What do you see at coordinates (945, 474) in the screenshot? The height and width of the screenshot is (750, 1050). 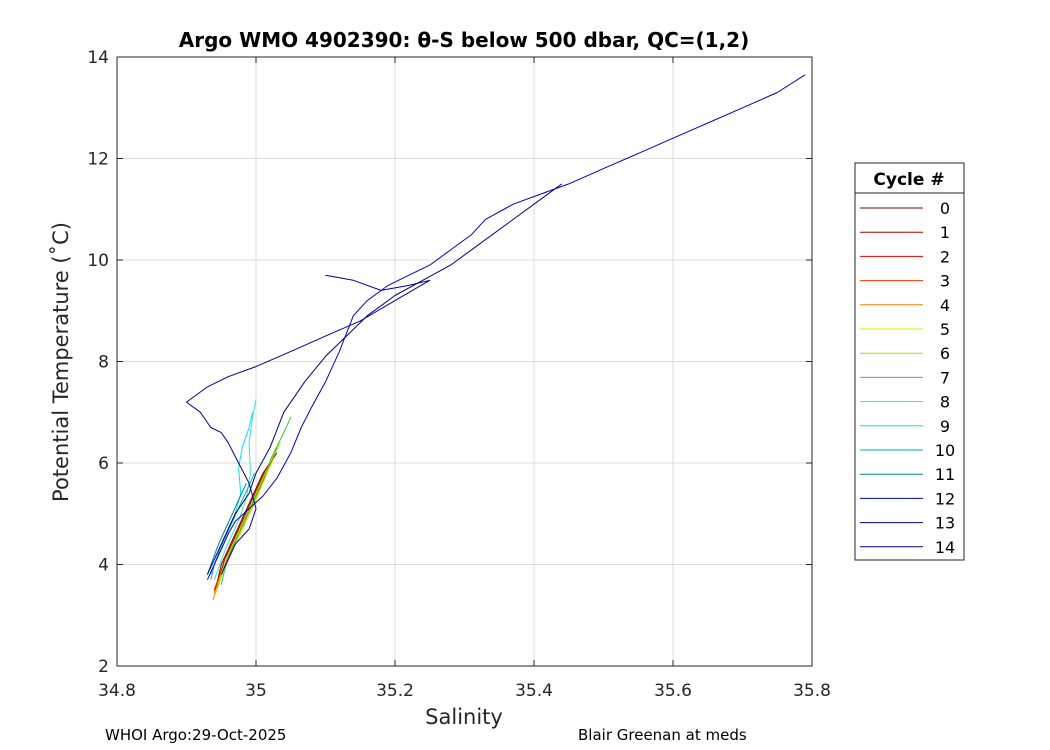 I see `legend-label: 11` at bounding box center [945, 474].